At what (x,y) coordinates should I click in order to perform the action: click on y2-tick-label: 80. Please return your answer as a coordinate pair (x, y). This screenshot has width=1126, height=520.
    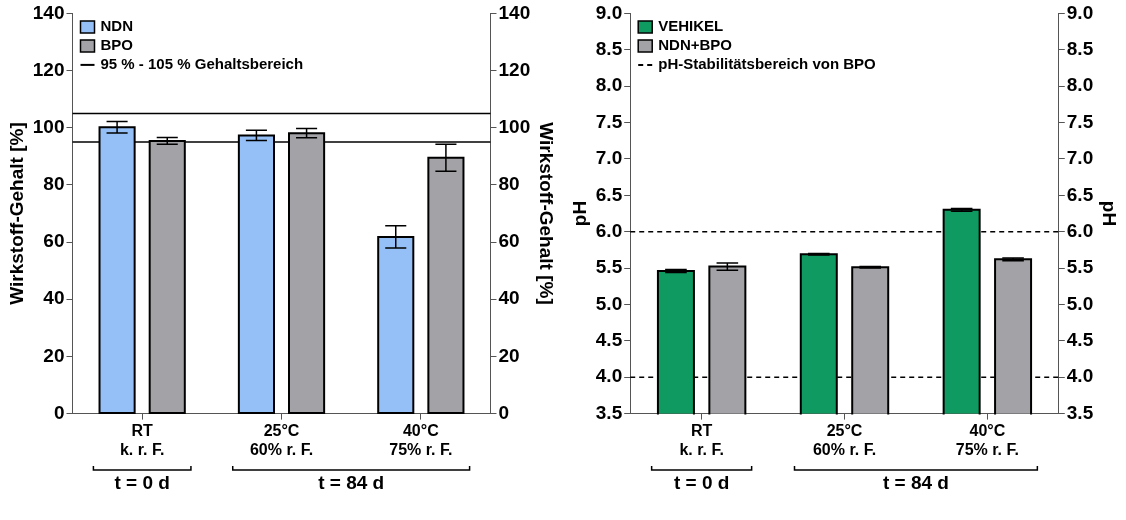
    Looking at the image, I should click on (509, 184).